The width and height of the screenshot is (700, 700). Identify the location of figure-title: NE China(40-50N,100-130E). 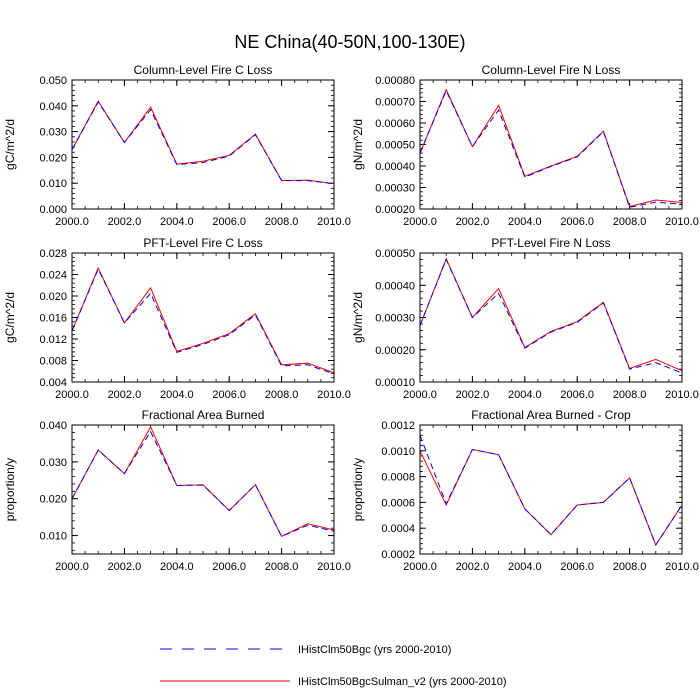
(349, 42).